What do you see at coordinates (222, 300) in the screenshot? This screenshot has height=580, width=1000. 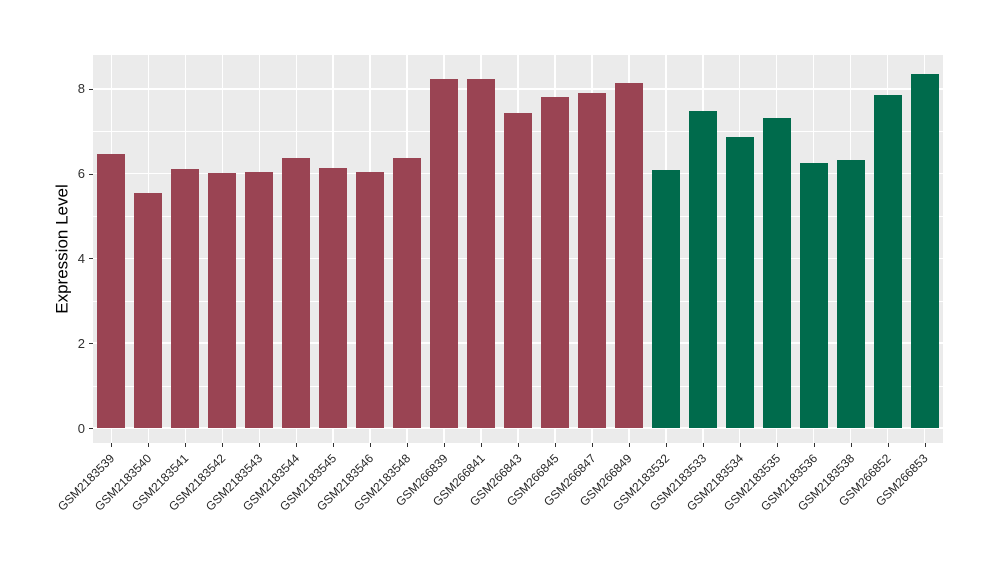 I see `bar-GSM2183542` at bounding box center [222, 300].